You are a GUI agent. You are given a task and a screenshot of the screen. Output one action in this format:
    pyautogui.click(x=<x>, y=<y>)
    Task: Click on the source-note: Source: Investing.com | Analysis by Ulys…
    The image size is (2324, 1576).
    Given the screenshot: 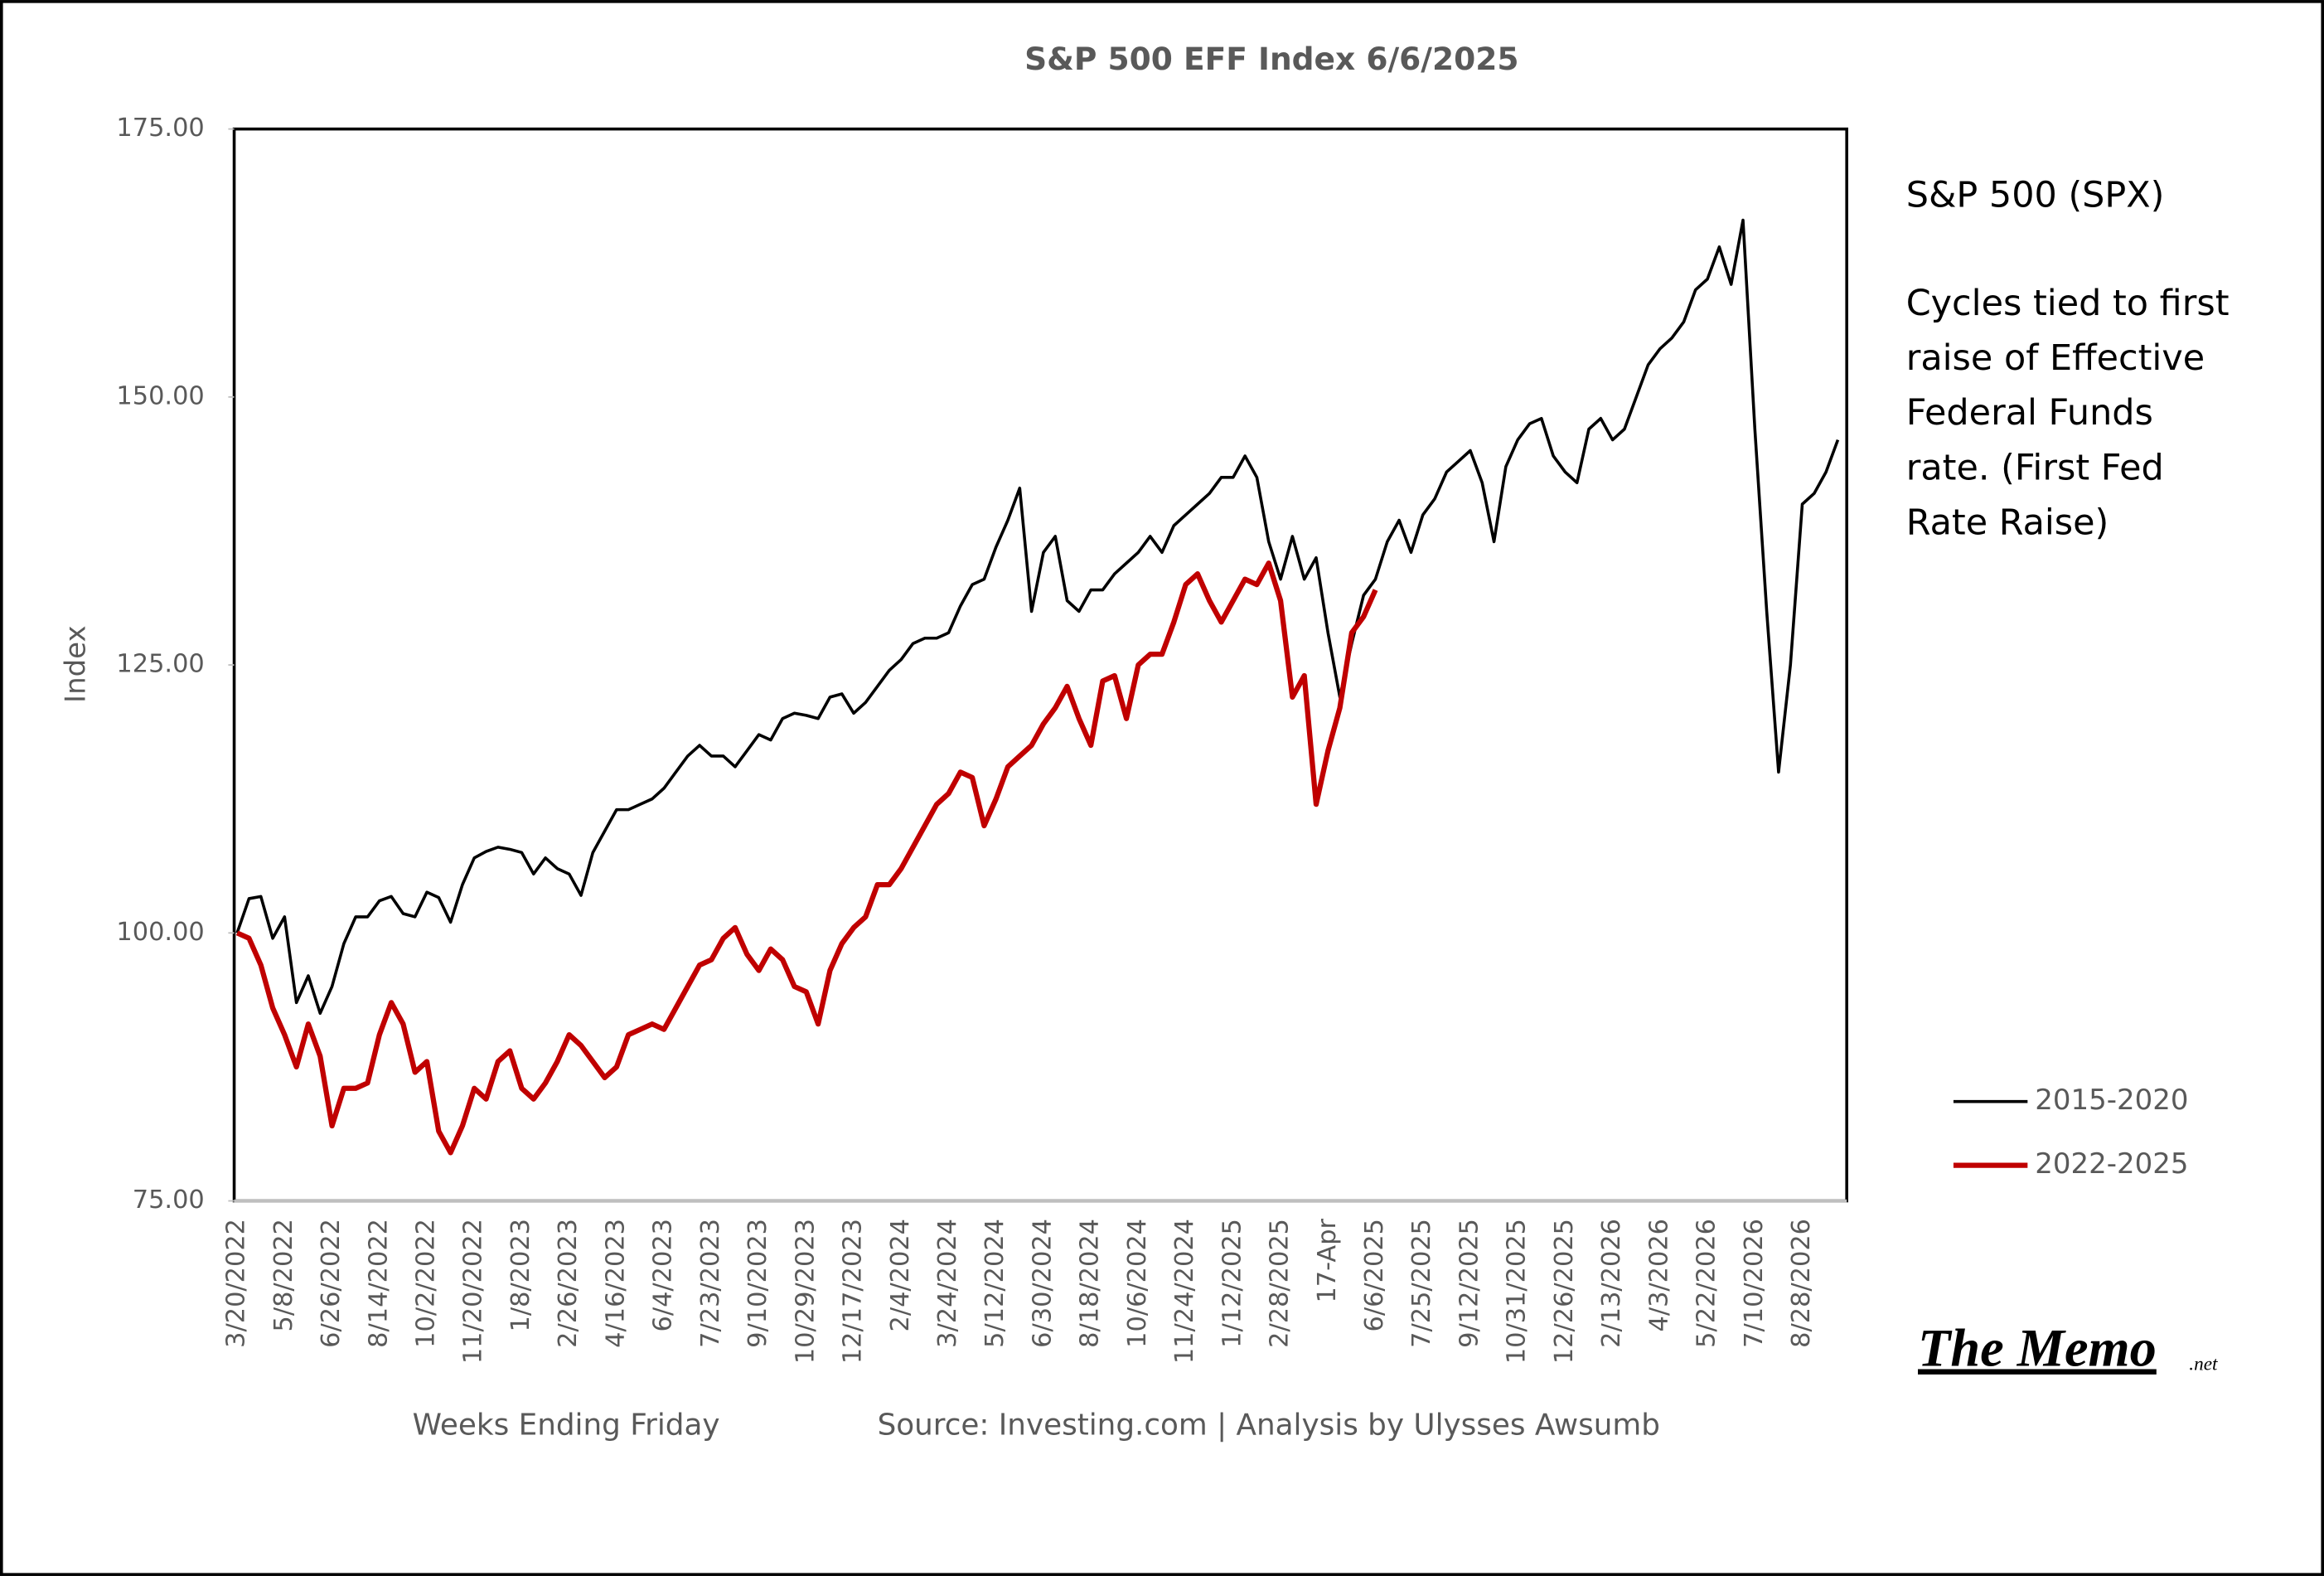 What is the action you would take?
    pyautogui.click(x=1269, y=1425)
    